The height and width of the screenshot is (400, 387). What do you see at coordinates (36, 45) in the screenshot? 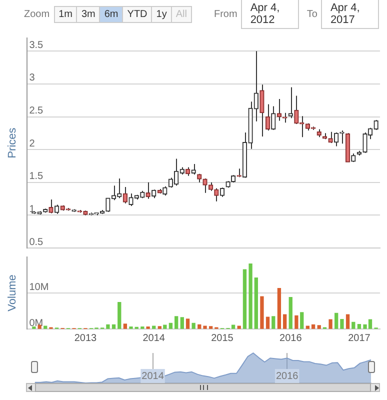
I see `y-tick-label: 3.5` at bounding box center [36, 45].